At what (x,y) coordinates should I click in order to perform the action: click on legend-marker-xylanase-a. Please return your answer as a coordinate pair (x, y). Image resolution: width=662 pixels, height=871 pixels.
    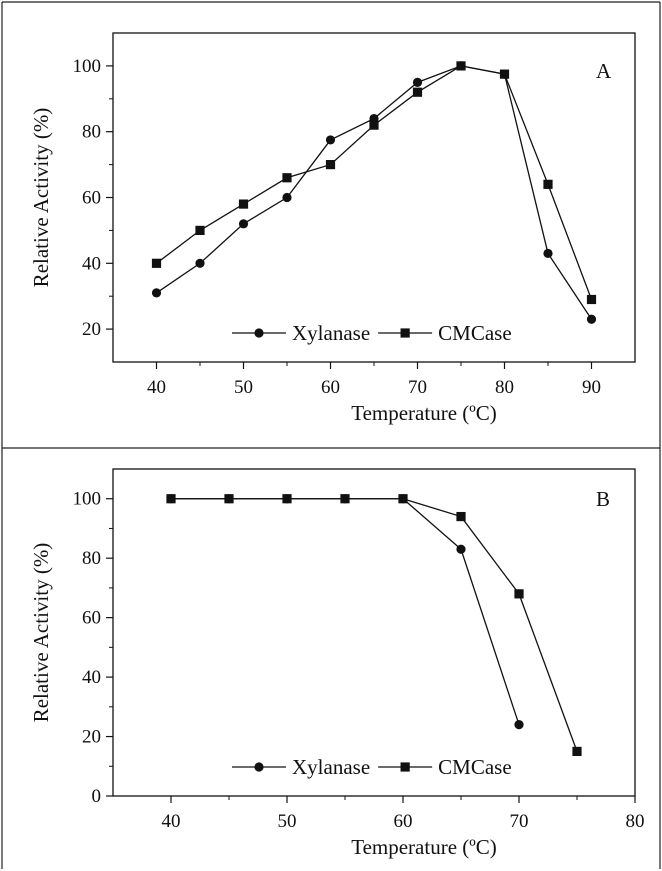
    Looking at the image, I should click on (259, 333).